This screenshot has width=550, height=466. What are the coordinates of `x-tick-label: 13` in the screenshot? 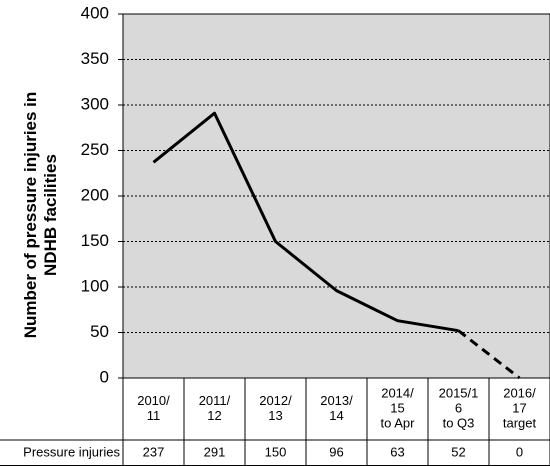 It's located at (275, 415).